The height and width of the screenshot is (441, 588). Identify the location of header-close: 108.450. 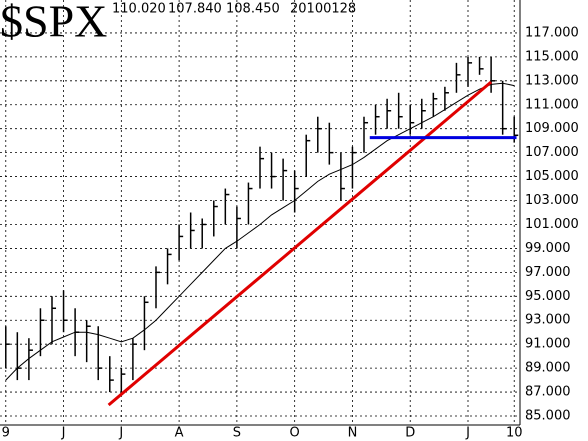
(253, 9).